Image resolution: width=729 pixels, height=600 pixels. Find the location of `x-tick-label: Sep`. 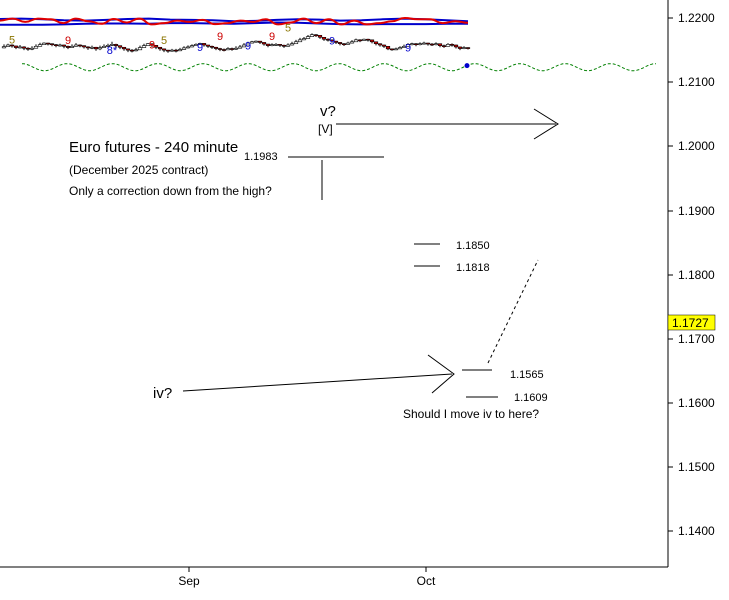

x-tick-label: Sep is located at coordinates (189, 581).